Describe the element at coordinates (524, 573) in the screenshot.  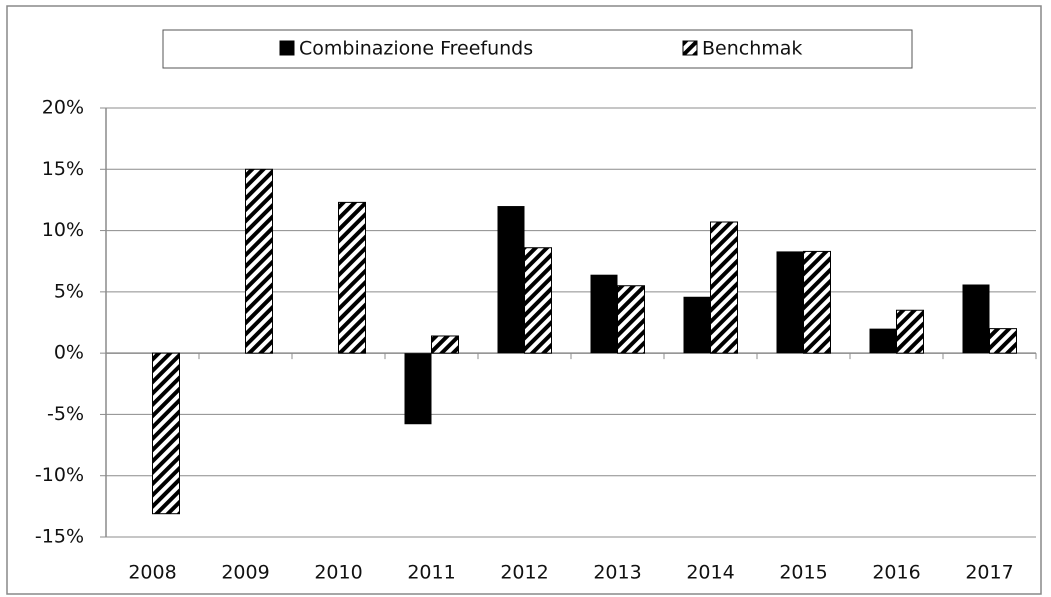
I see `x-tick-label: 2012` at that location.